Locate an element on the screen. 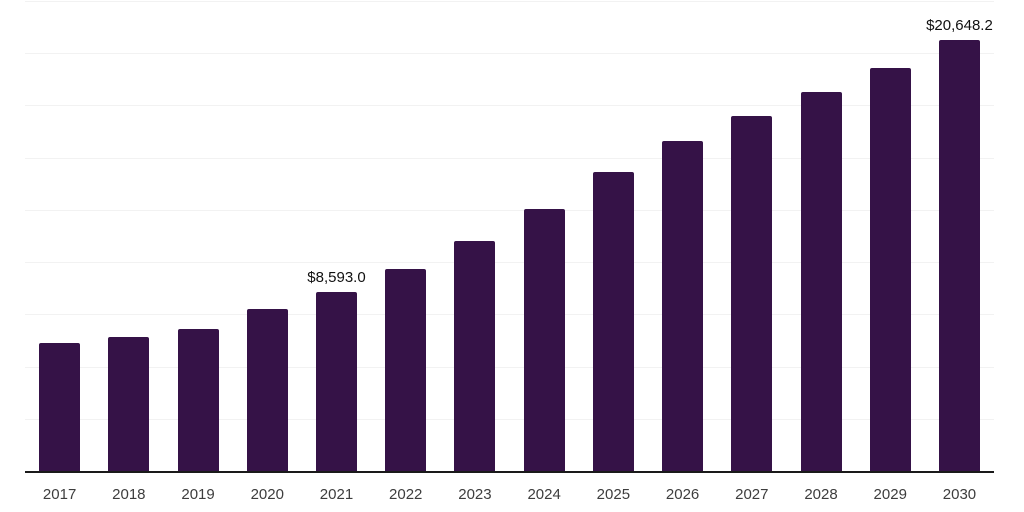  bar-slot-2025 is located at coordinates (613, 236).